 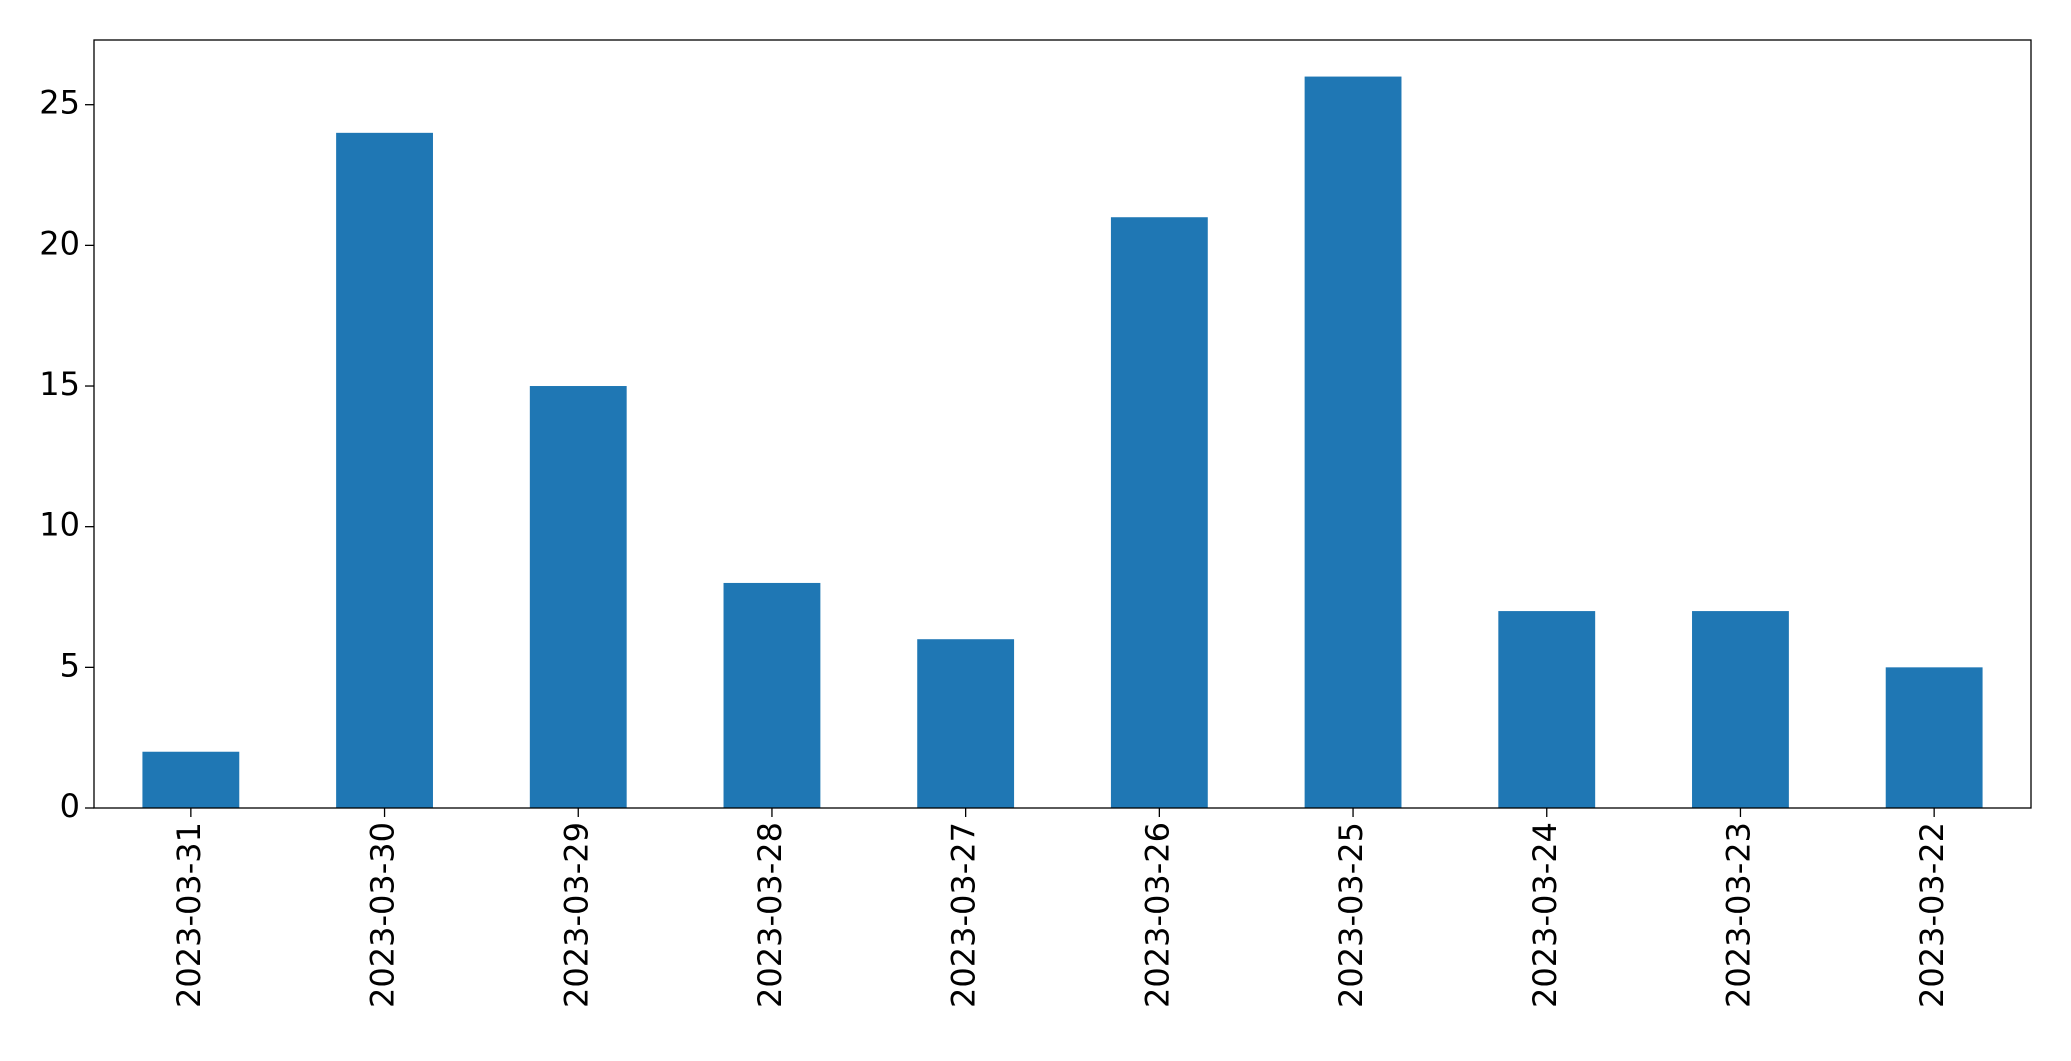 I want to click on x-tick-label: 2023-03-27, so click(x=964, y=915).